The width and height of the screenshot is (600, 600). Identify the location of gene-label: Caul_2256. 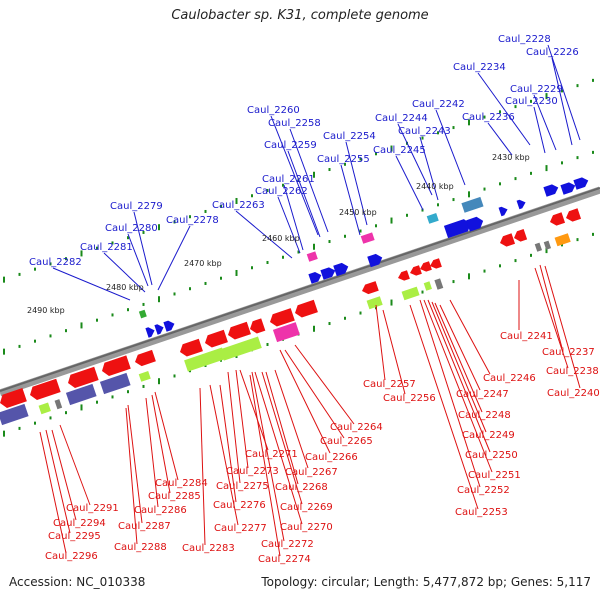
(409, 398).